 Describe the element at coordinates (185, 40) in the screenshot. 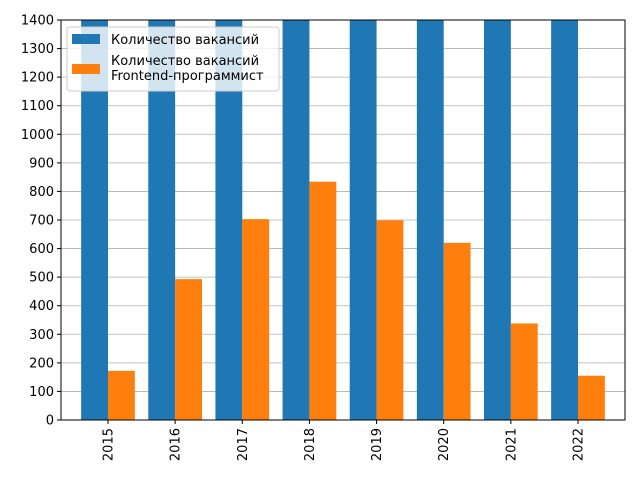

I see `legend-label-total: Количество вакансий` at that location.